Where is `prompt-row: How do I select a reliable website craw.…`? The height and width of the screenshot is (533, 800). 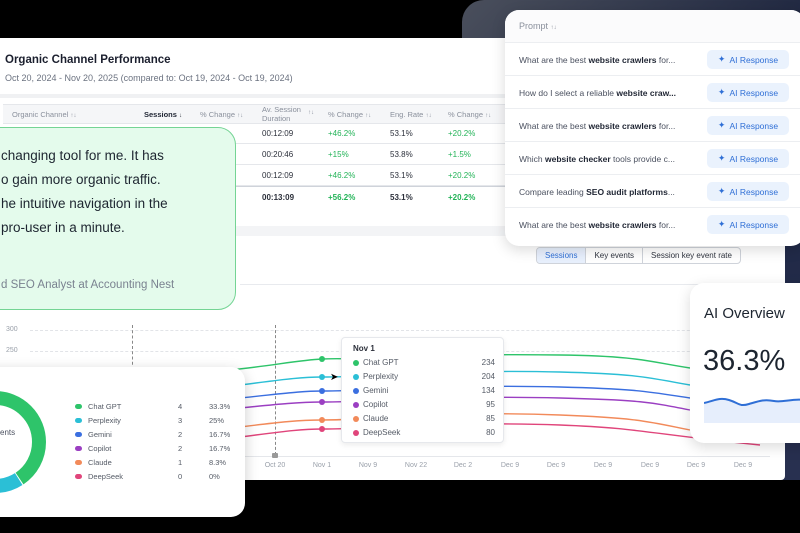
prompt-row: How do I select a reliable website craw.… is located at coordinates (652, 92).